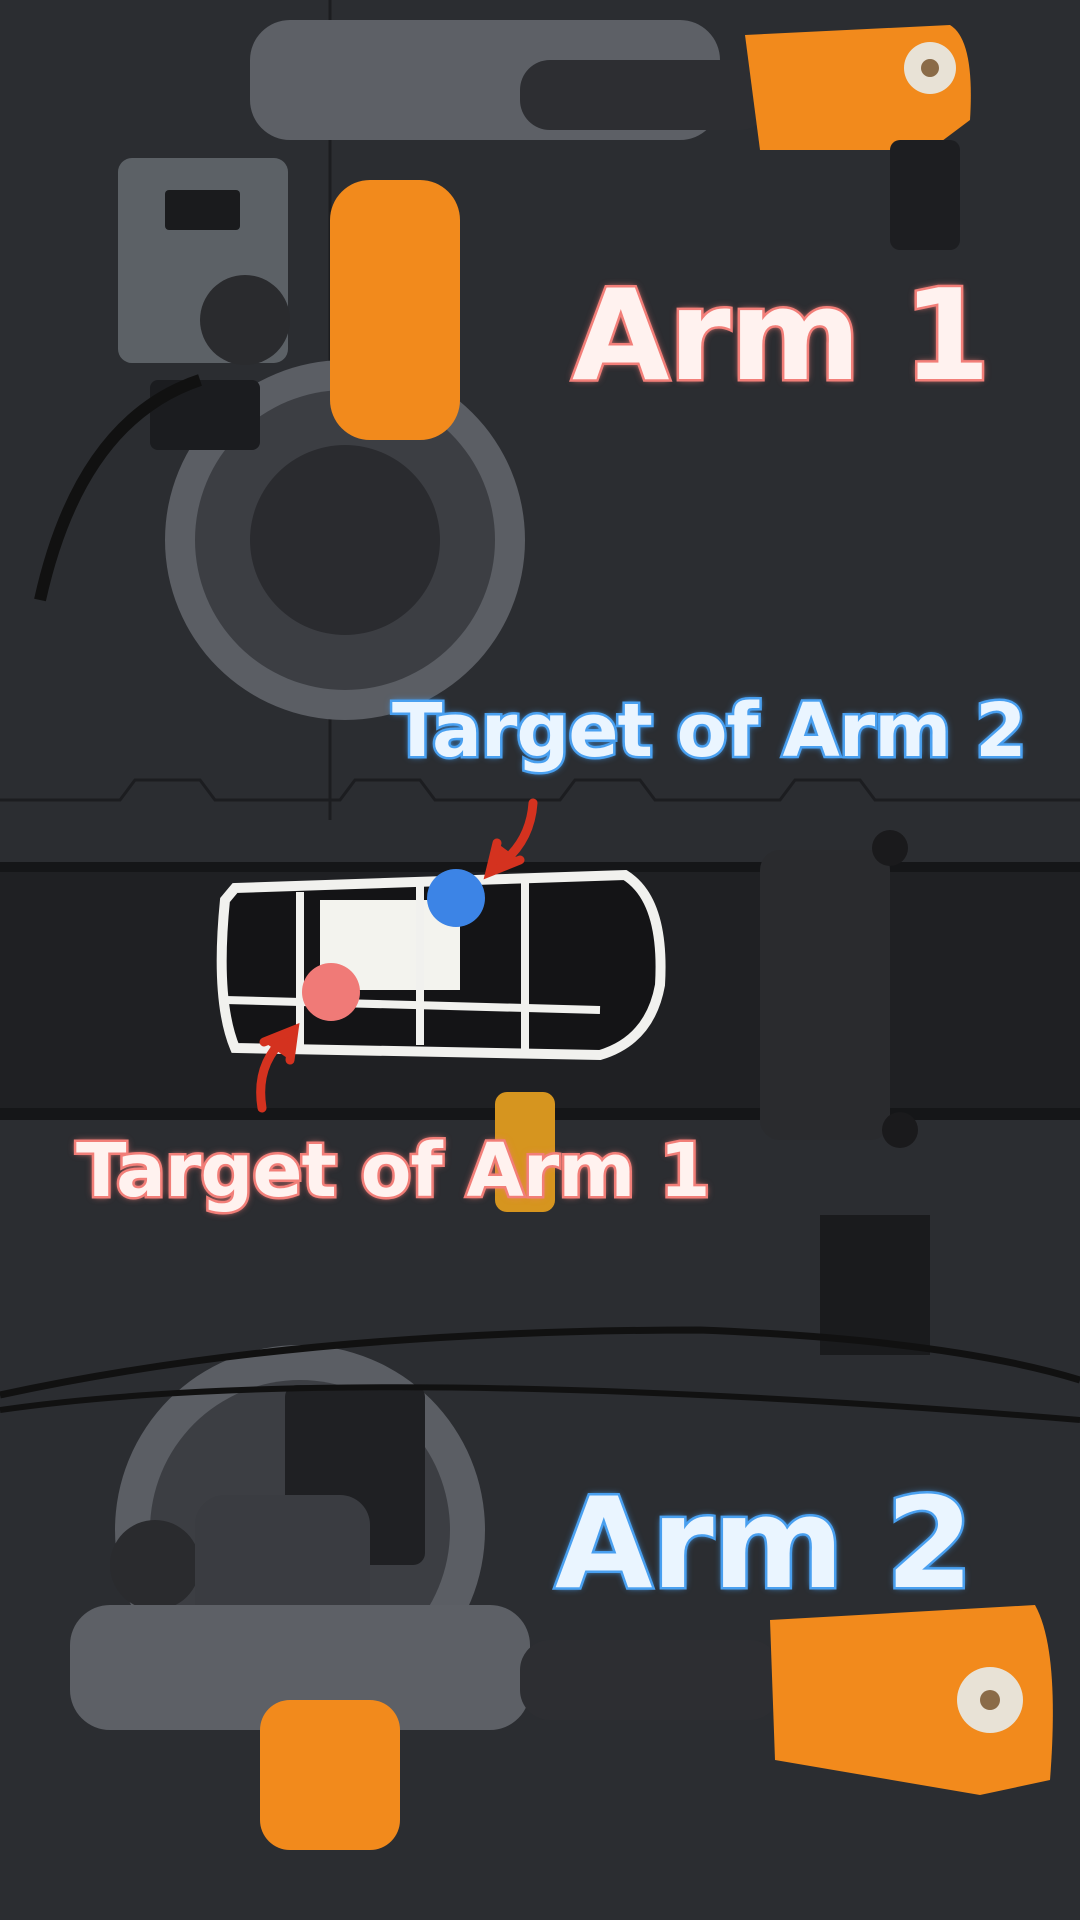 This screenshot has width=1080, height=1920. Describe the element at coordinates (875, 1285) in the screenshot. I see `stepper-motor` at that location.